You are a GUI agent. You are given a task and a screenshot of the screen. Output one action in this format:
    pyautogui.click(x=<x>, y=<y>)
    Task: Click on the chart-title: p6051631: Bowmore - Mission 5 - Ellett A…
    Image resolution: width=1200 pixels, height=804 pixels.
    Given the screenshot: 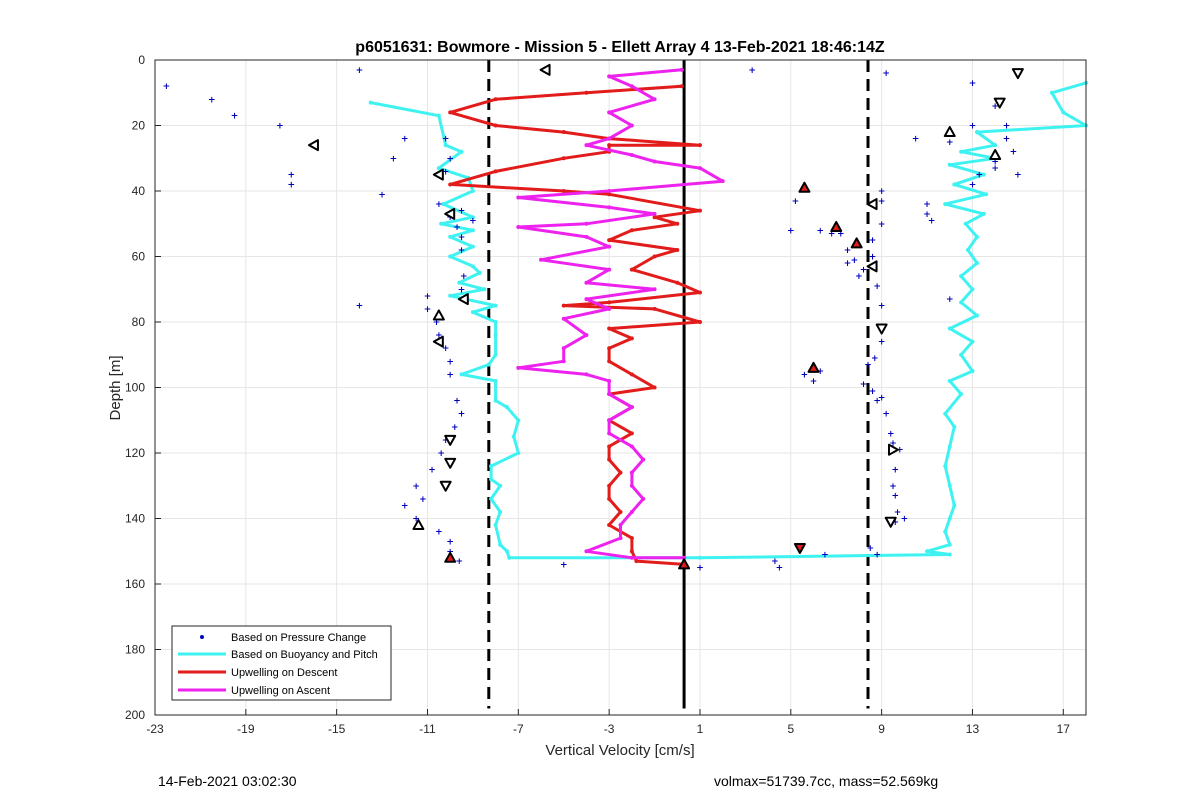 What is the action you would take?
    pyautogui.click(x=620, y=47)
    